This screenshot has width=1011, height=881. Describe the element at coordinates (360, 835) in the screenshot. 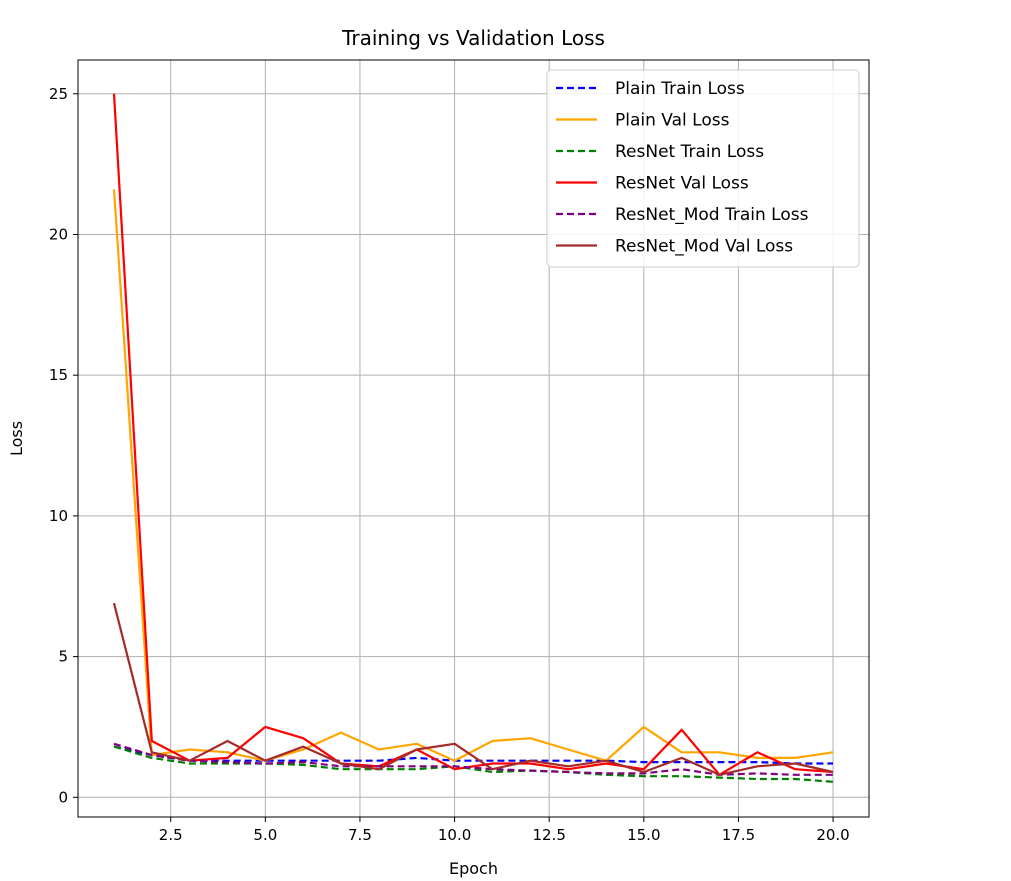

I see `x-tick-label: 7.5` at that location.